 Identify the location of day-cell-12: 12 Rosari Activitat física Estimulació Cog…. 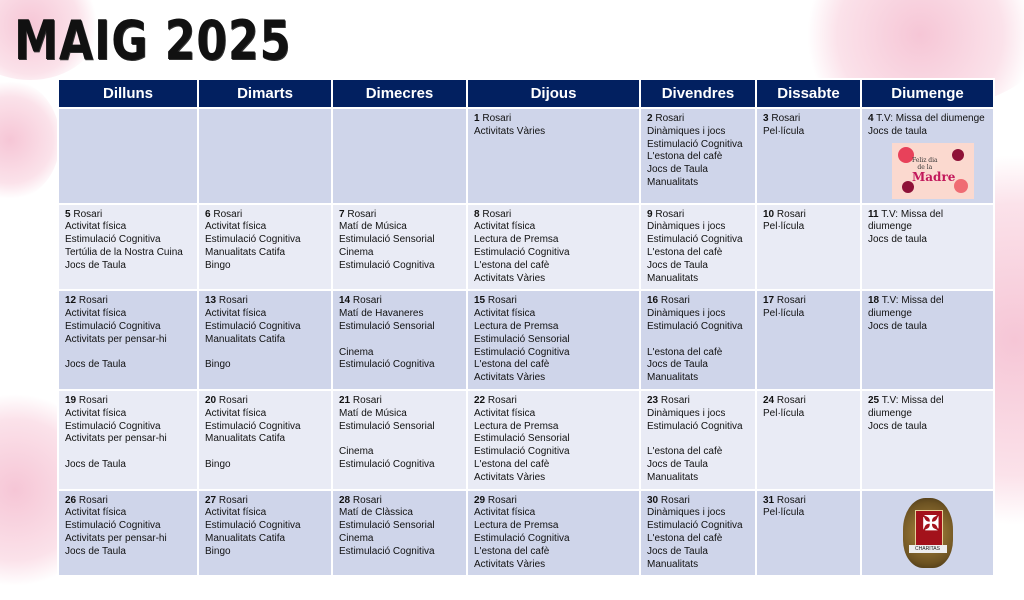
(128, 340).